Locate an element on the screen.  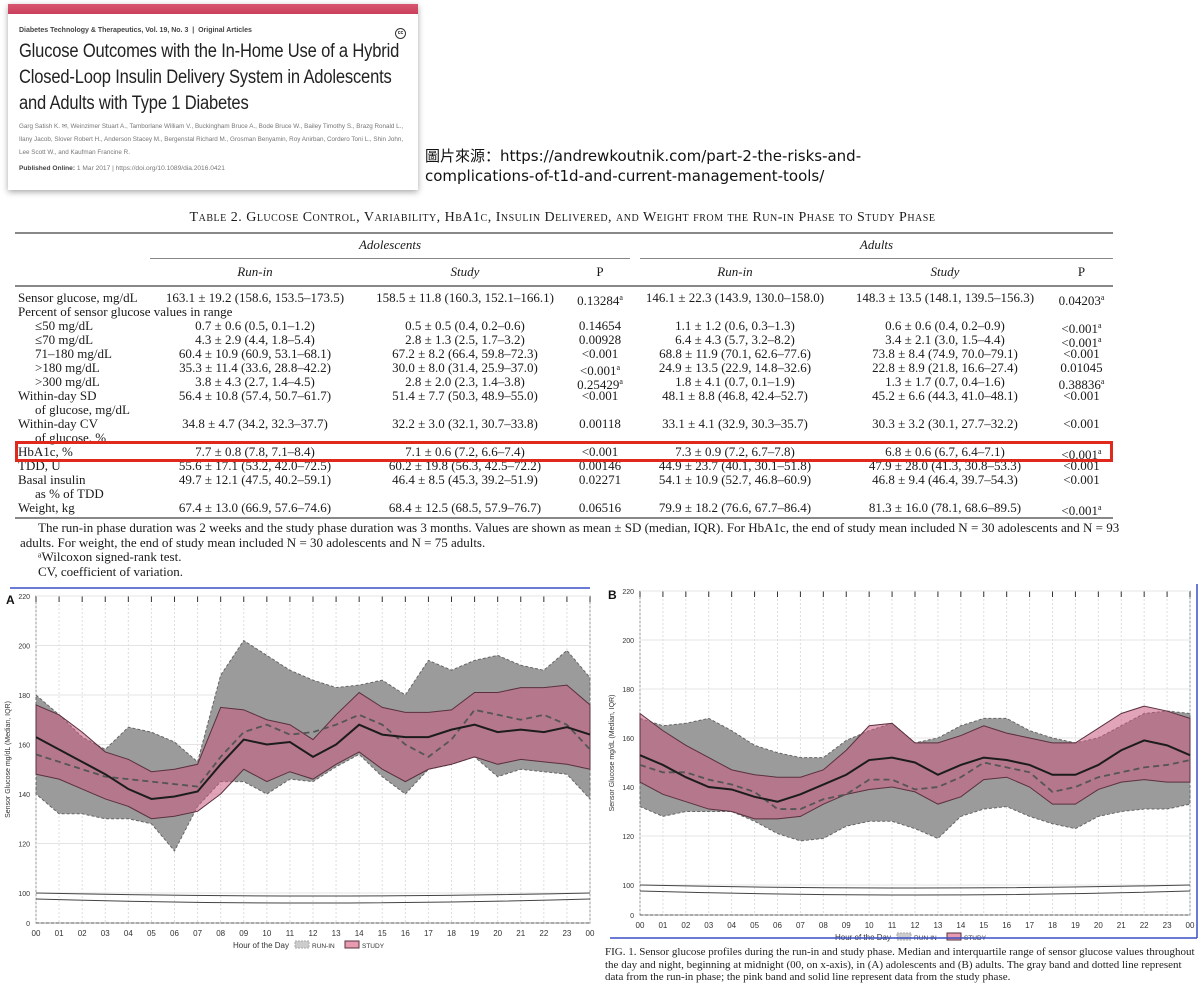
value-cell: 0.5 ± 0.5 (0.4, 0.2–0.6) is located at coordinates (465, 326).